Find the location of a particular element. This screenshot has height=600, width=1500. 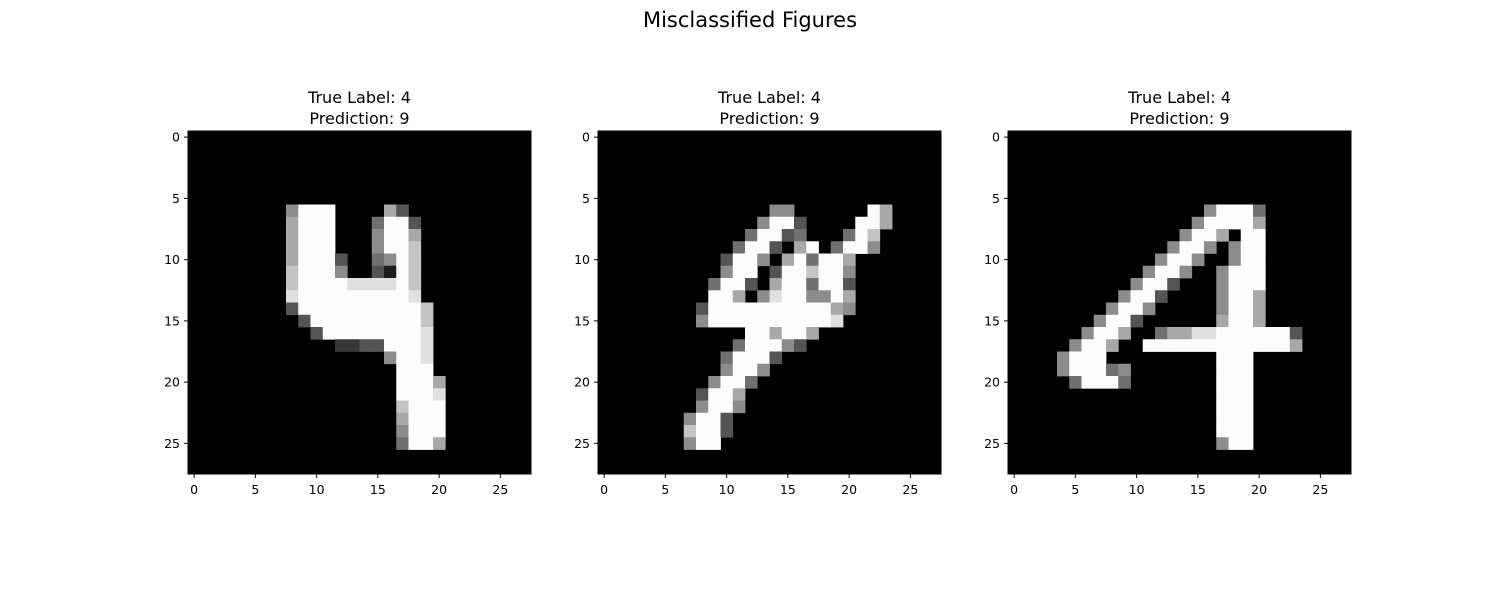

y-tick-label: 20 is located at coordinates (582, 382).